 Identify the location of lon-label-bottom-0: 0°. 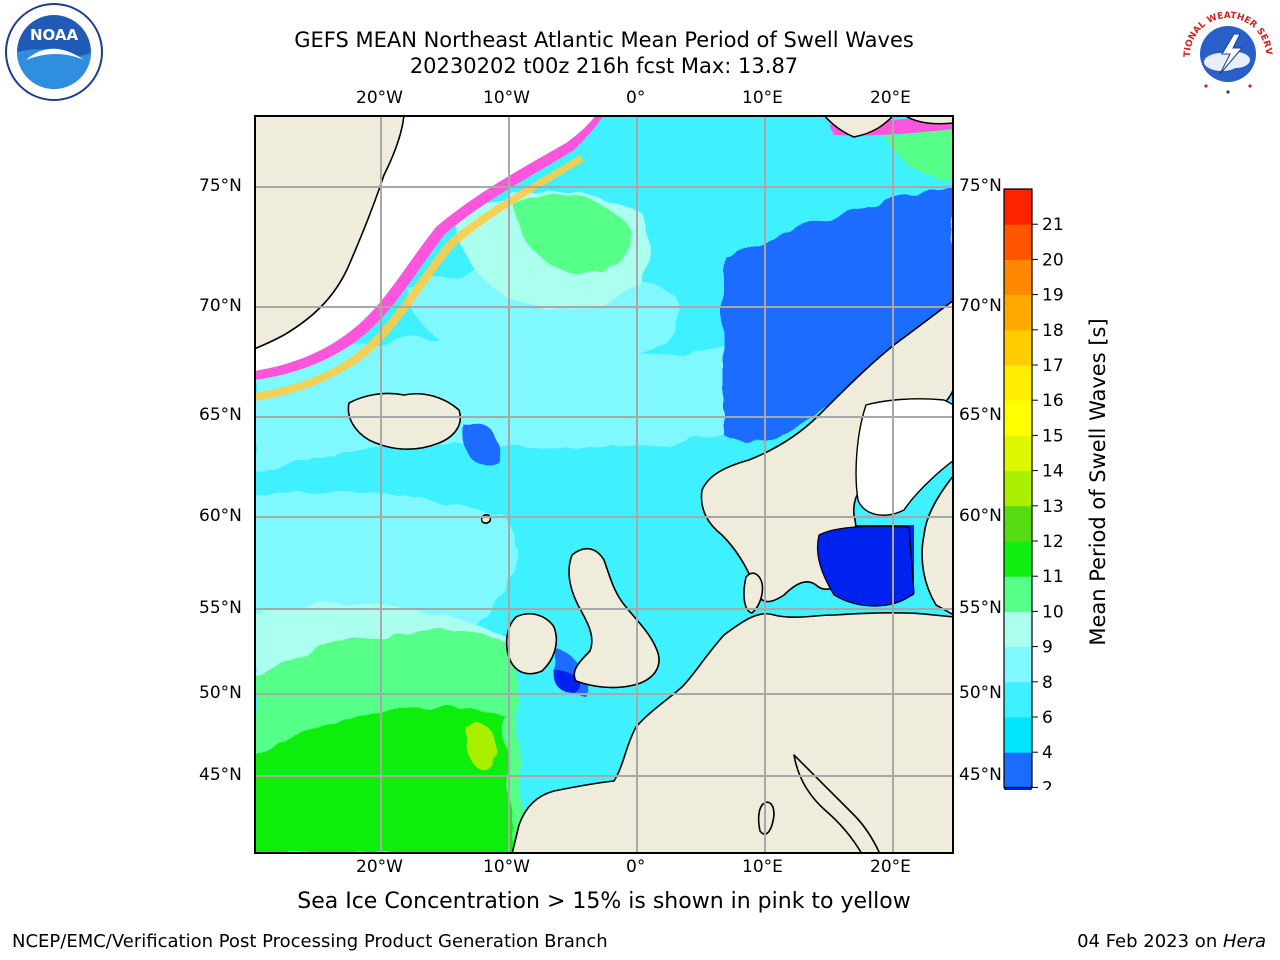
(636, 867).